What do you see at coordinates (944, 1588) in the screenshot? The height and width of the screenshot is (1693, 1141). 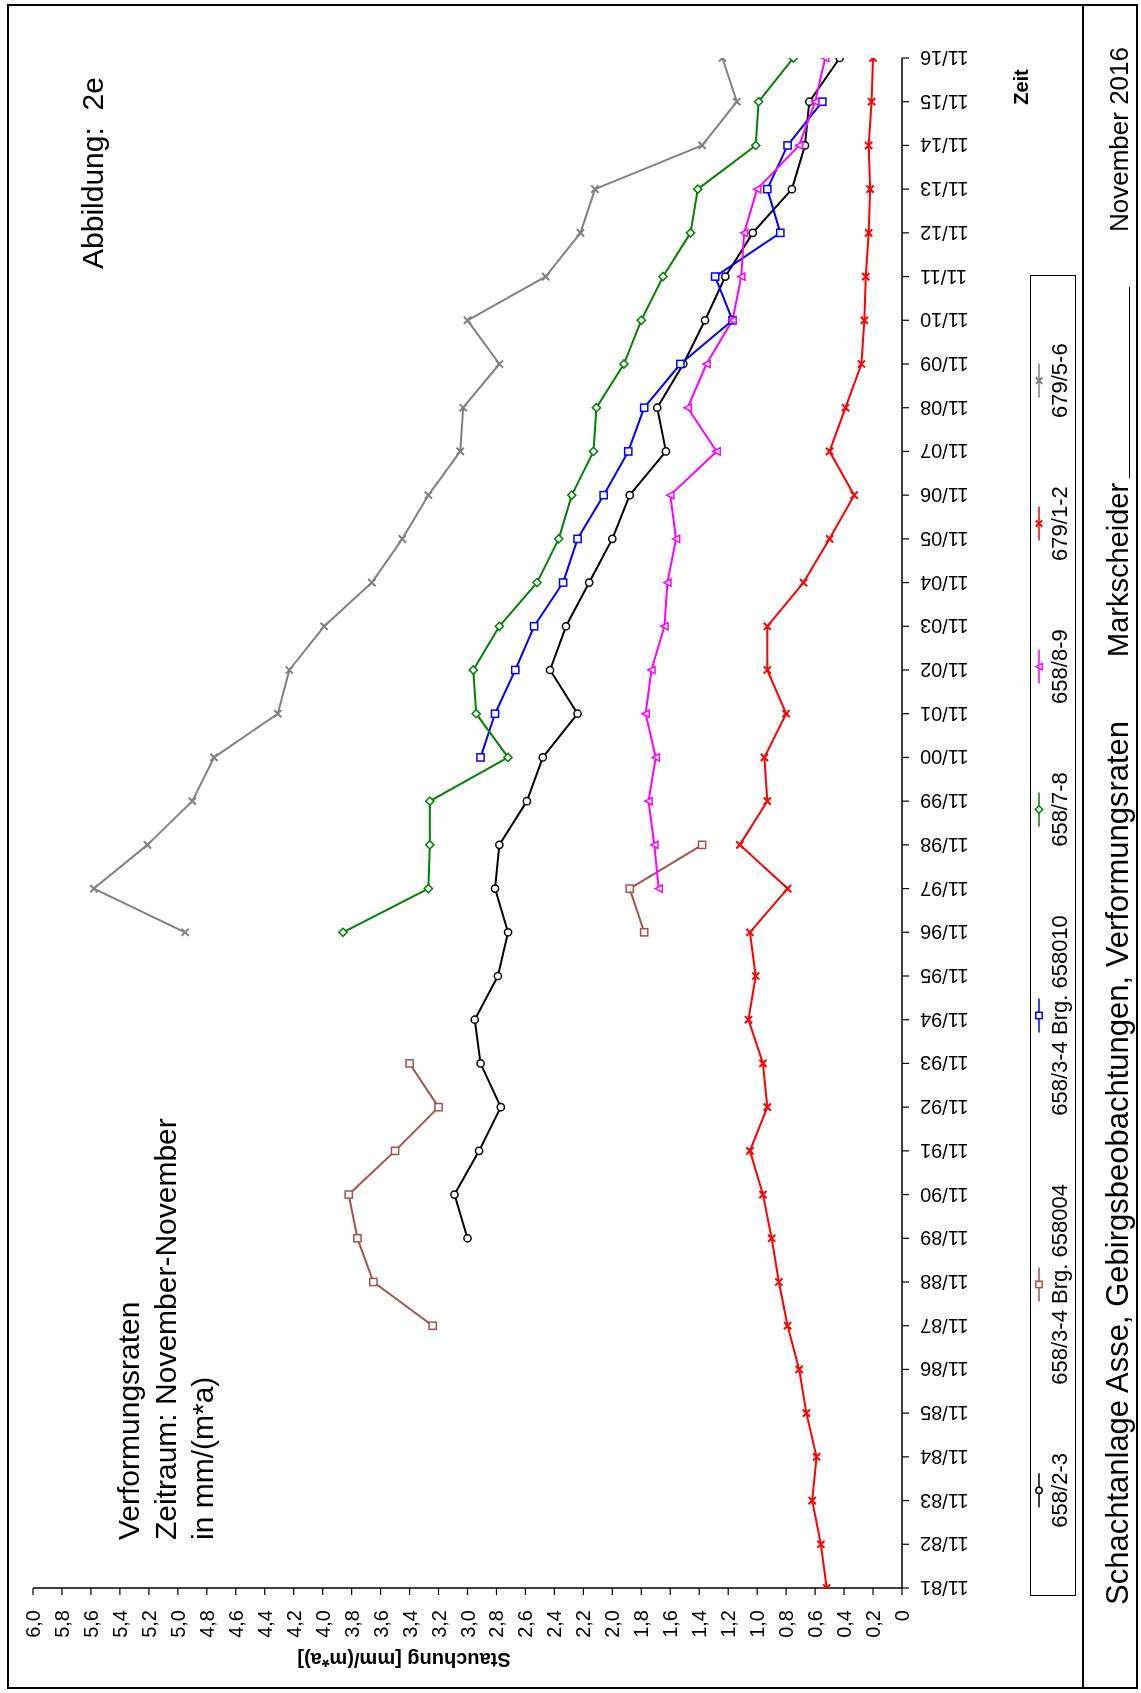 I see `y-tick-label: 11/81` at bounding box center [944, 1588].